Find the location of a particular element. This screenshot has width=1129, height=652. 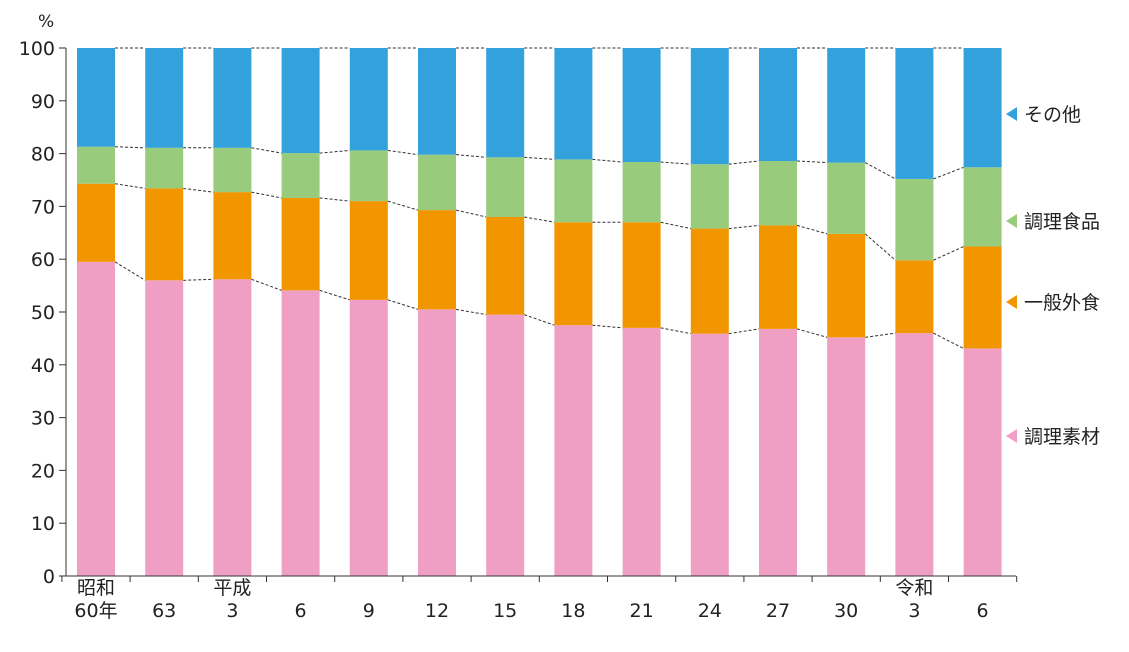

y-tick-label: 40 is located at coordinates (43, 366).